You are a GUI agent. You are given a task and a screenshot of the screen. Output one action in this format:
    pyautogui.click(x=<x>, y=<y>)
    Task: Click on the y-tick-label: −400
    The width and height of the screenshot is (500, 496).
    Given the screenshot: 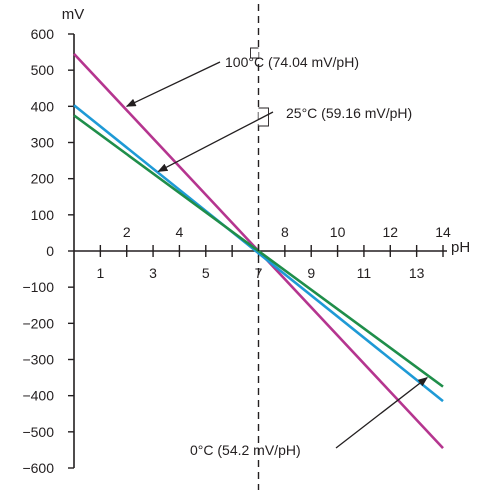 What is the action you would take?
    pyautogui.click(x=38, y=396)
    